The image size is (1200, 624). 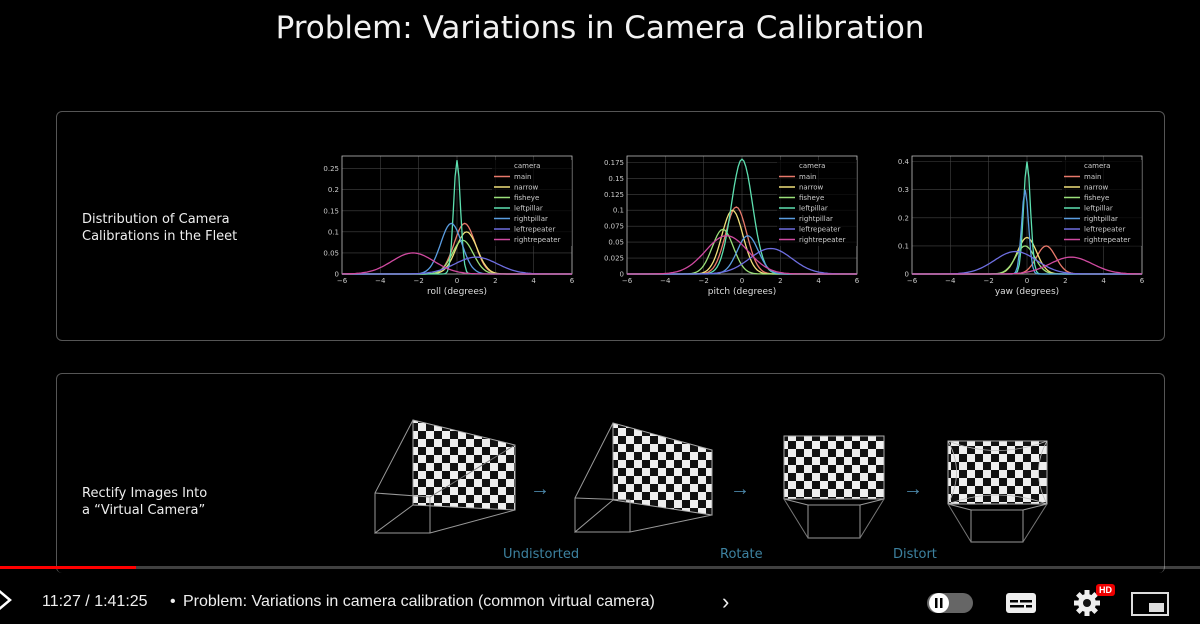 What do you see at coordinates (998, 495) in the screenshot?
I see `camera-frustum-distorted` at bounding box center [998, 495].